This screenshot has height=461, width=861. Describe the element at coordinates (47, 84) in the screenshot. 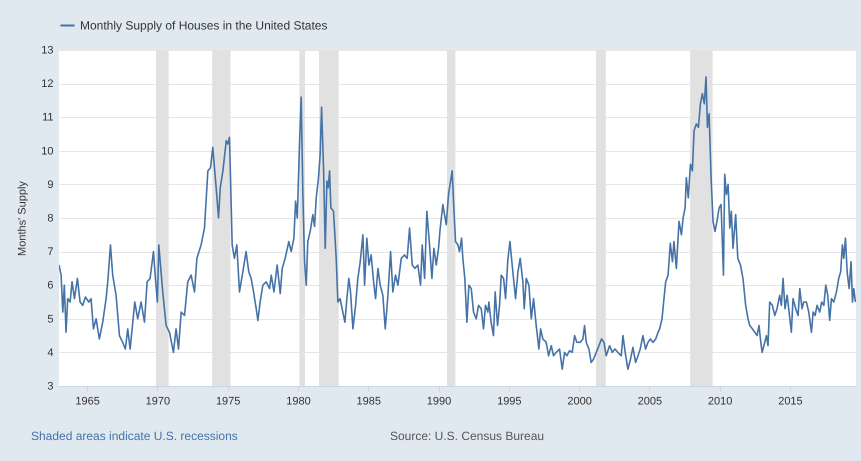

I see `y-tick-label: 12` at that location.